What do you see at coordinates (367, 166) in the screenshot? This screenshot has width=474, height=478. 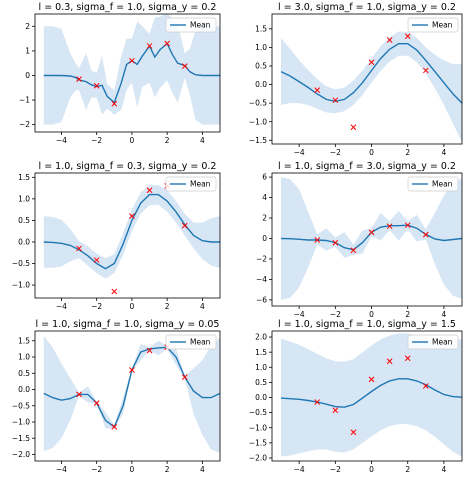 I see `subplot-title: l = 1.0, sigma_f = 3.0, sigma_y = 0.2` at bounding box center [367, 166].